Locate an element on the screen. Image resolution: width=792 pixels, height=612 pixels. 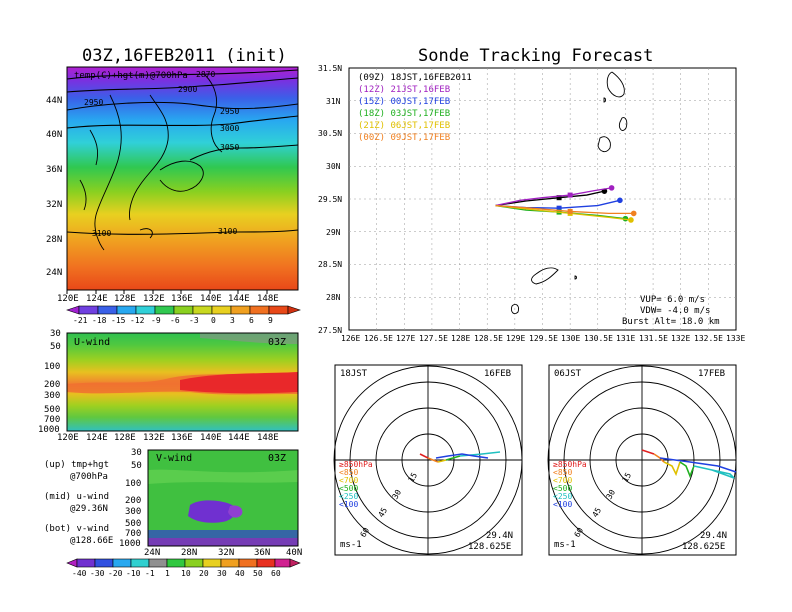
hodo-lon: 128.625E is located at coordinates (490, 547).